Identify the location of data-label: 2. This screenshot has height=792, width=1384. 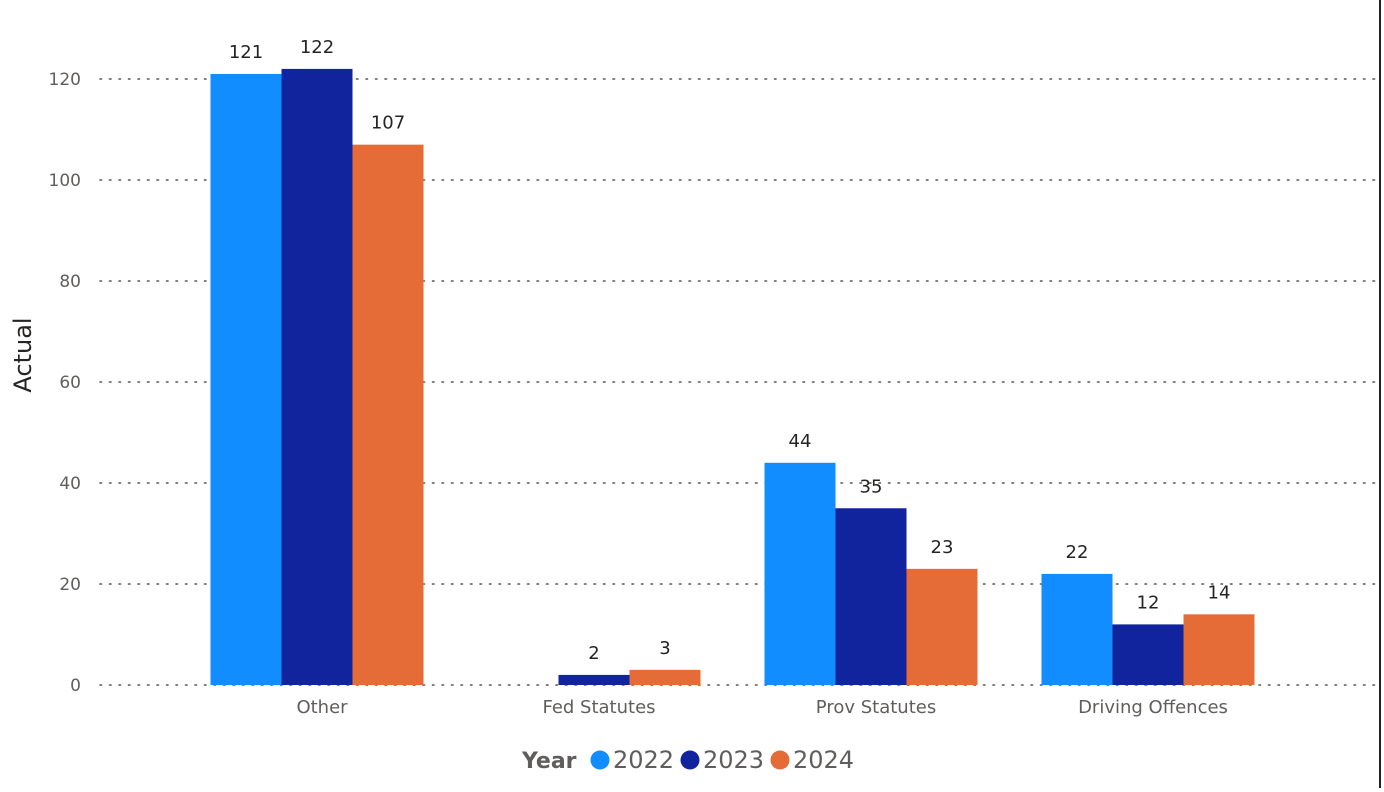
(593, 653).